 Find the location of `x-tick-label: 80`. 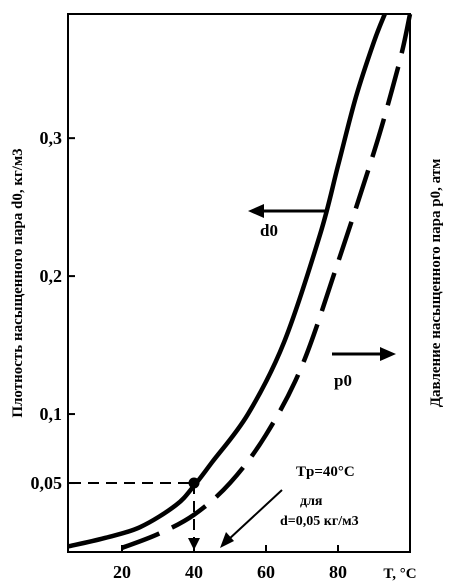

x-tick-label: 80 is located at coordinates (338, 572).